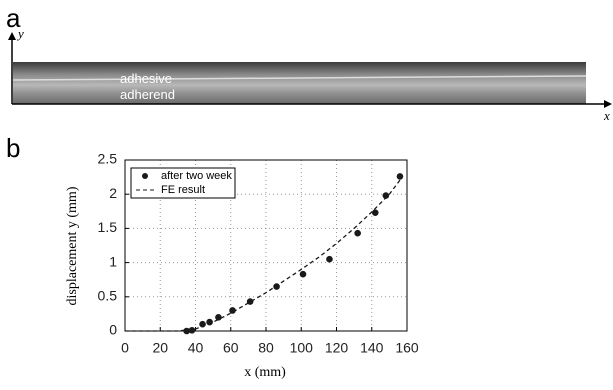 The image size is (613, 390). Describe the element at coordinates (302, 348) in the screenshot. I see `x-tick-label: 100` at that location.